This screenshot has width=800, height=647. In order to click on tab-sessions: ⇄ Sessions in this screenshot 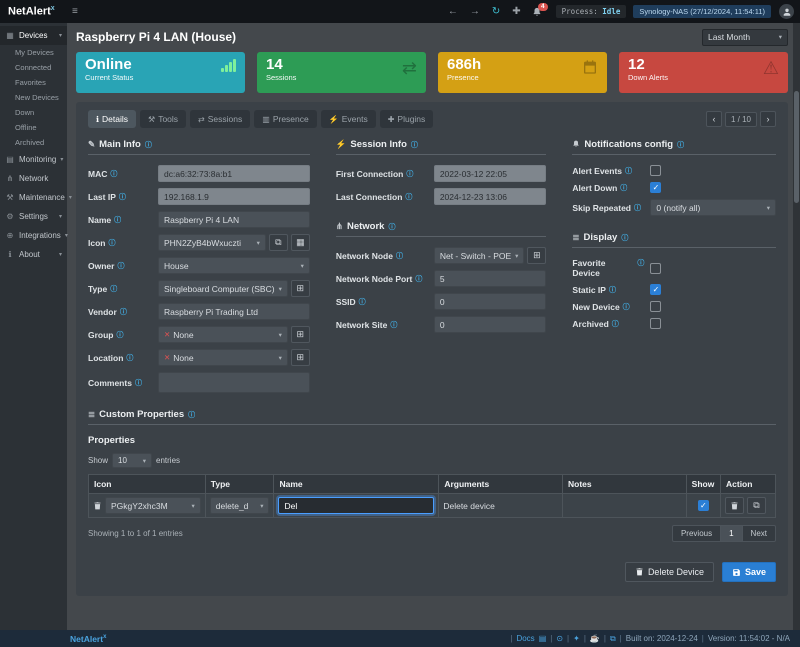, I will do `click(220, 119)`.